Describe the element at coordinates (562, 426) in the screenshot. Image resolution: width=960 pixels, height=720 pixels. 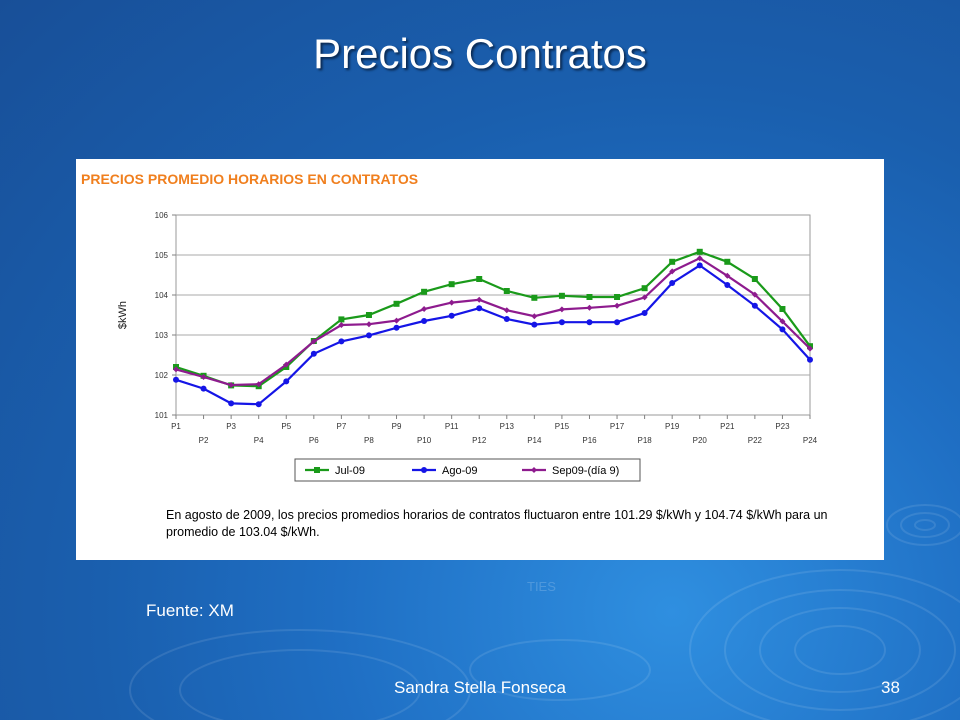
I see `x-tick-label: P15` at that location.